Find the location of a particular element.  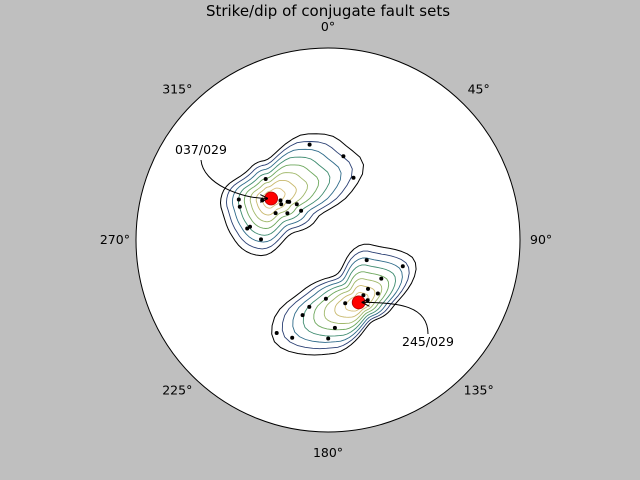

direction-label-315: 315° is located at coordinates (177, 88).